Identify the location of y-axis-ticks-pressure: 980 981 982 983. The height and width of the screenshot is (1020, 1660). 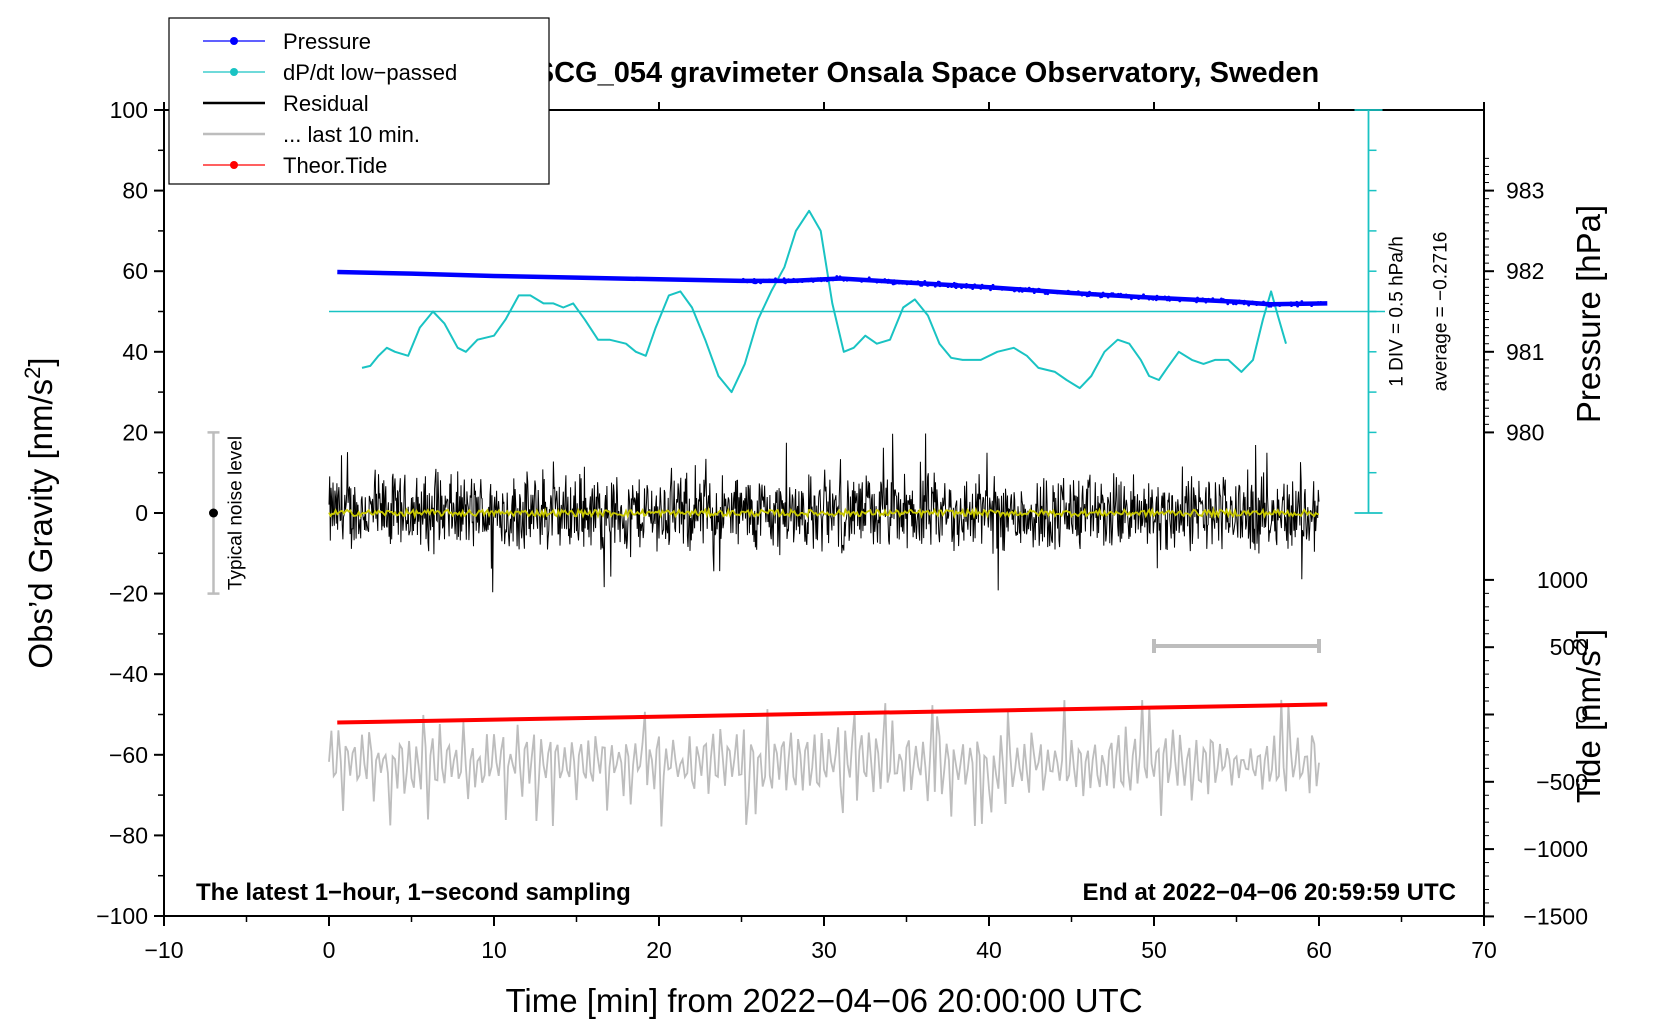
(1514, 301).